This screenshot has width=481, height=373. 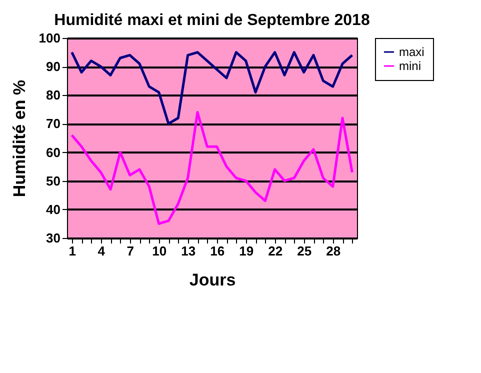 What do you see at coordinates (53, 180) in the screenshot?
I see `y-tick-label: 50` at bounding box center [53, 180].